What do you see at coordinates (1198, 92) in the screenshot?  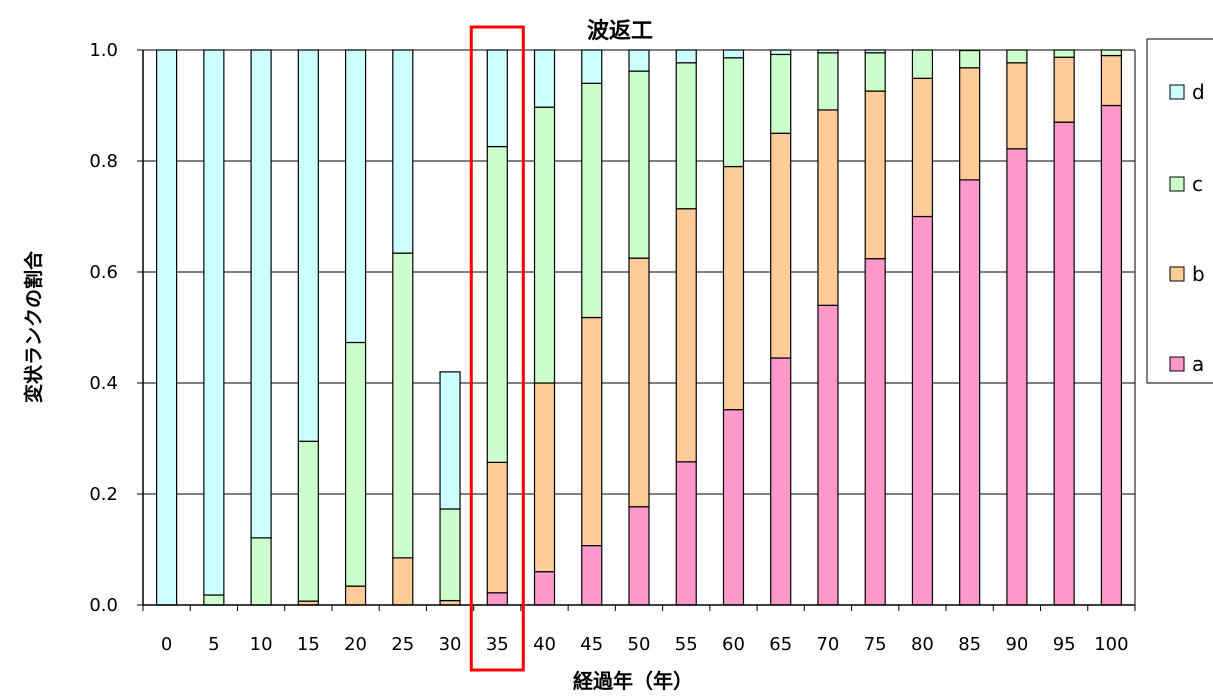 I see `legend-label-d: d` at bounding box center [1198, 92].